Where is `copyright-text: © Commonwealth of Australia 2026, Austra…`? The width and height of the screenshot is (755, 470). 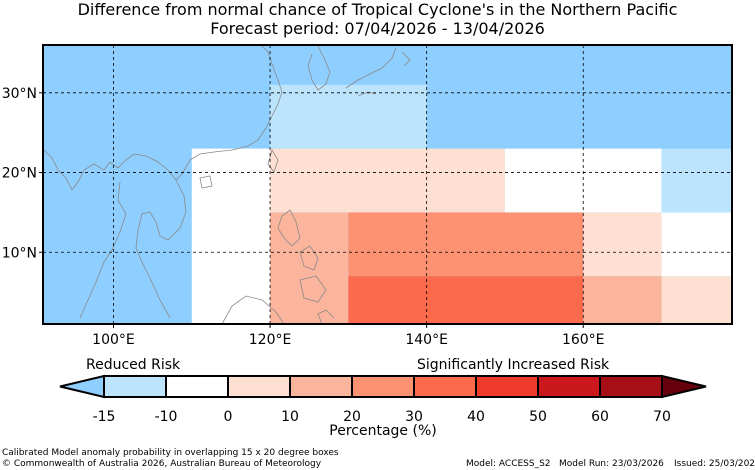 copyright-text: © Commonwealth of Australia 2026, Austra… is located at coordinates (162, 464).